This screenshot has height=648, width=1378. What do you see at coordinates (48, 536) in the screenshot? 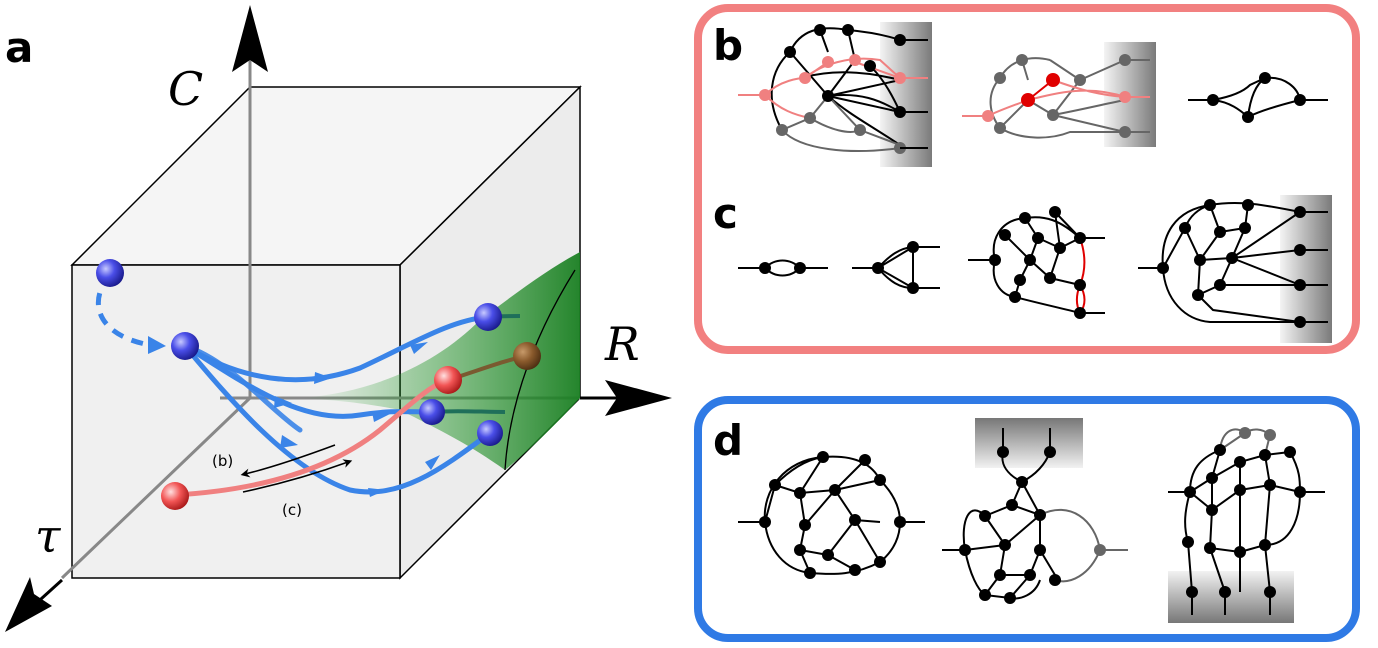
I see `axis-tau-label: τ` at bounding box center [48, 536].